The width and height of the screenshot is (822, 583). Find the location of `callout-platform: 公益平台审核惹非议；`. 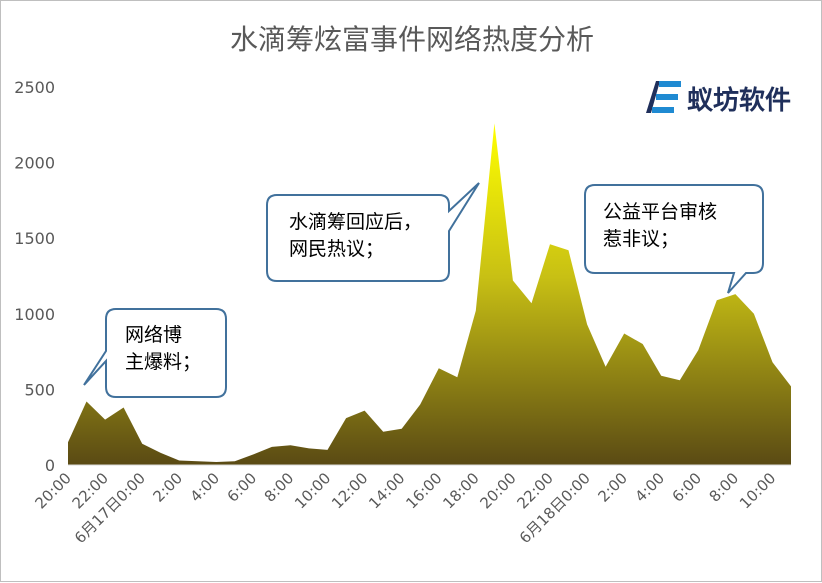

callout-platform: 公益平台审核惹非议； is located at coordinates (674, 239).